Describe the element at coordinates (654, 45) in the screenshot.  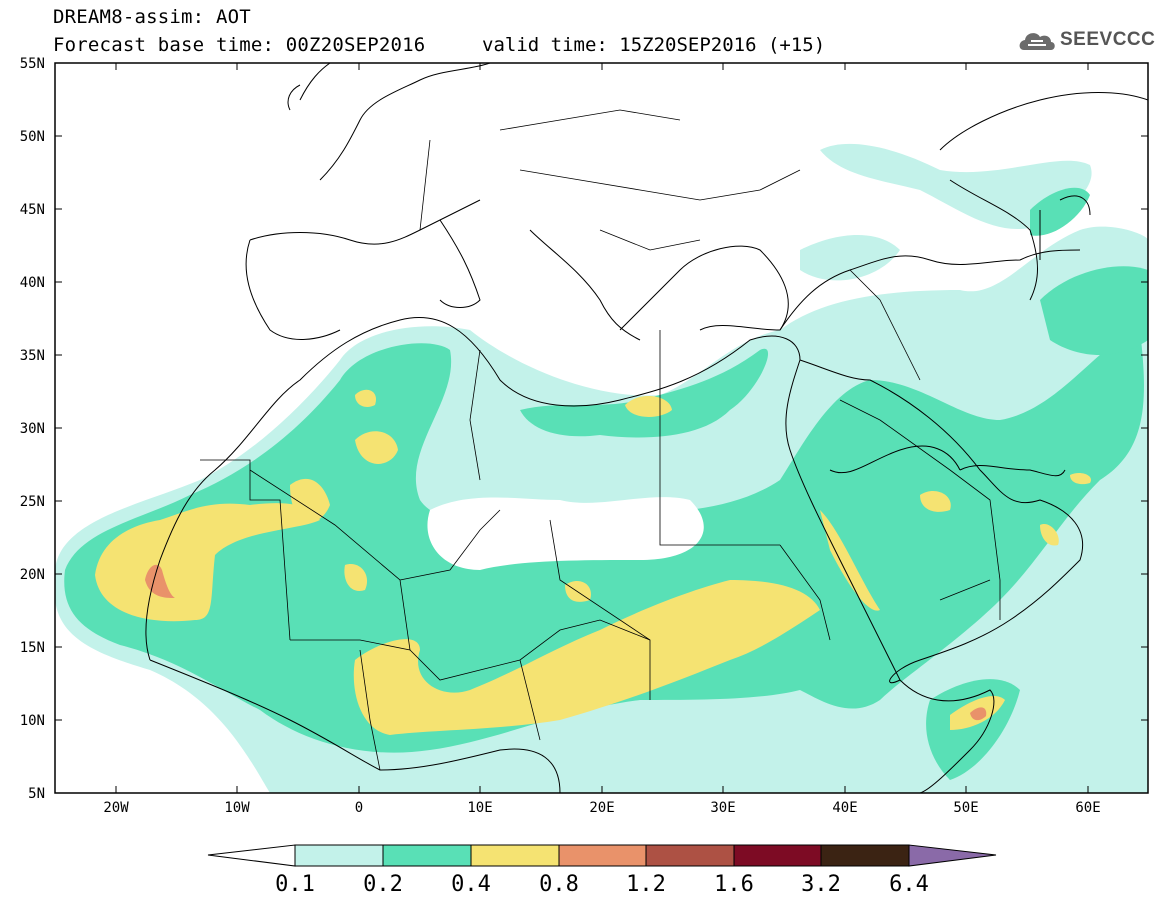
I see `valid-time: valid time: 15Z20SEP2016 (+15)` at that location.